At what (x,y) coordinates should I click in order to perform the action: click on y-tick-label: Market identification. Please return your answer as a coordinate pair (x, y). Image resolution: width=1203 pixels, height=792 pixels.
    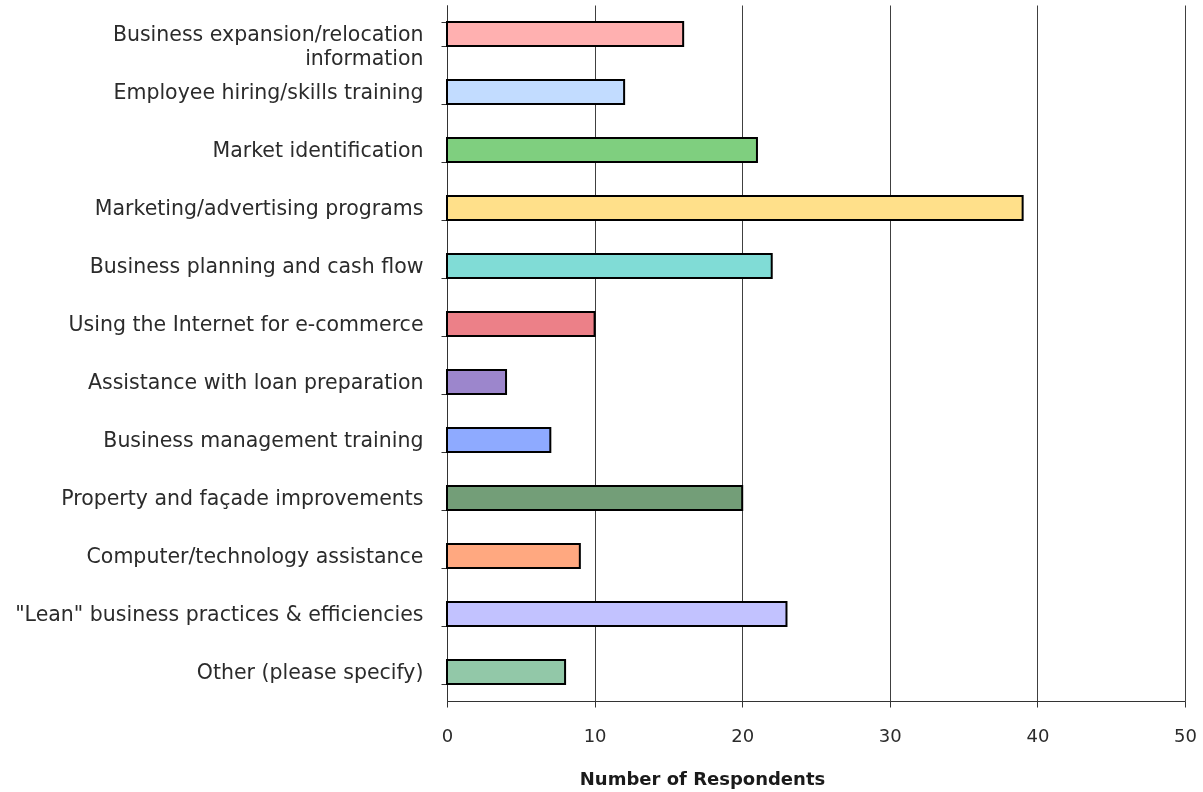
    Looking at the image, I should click on (318, 149).